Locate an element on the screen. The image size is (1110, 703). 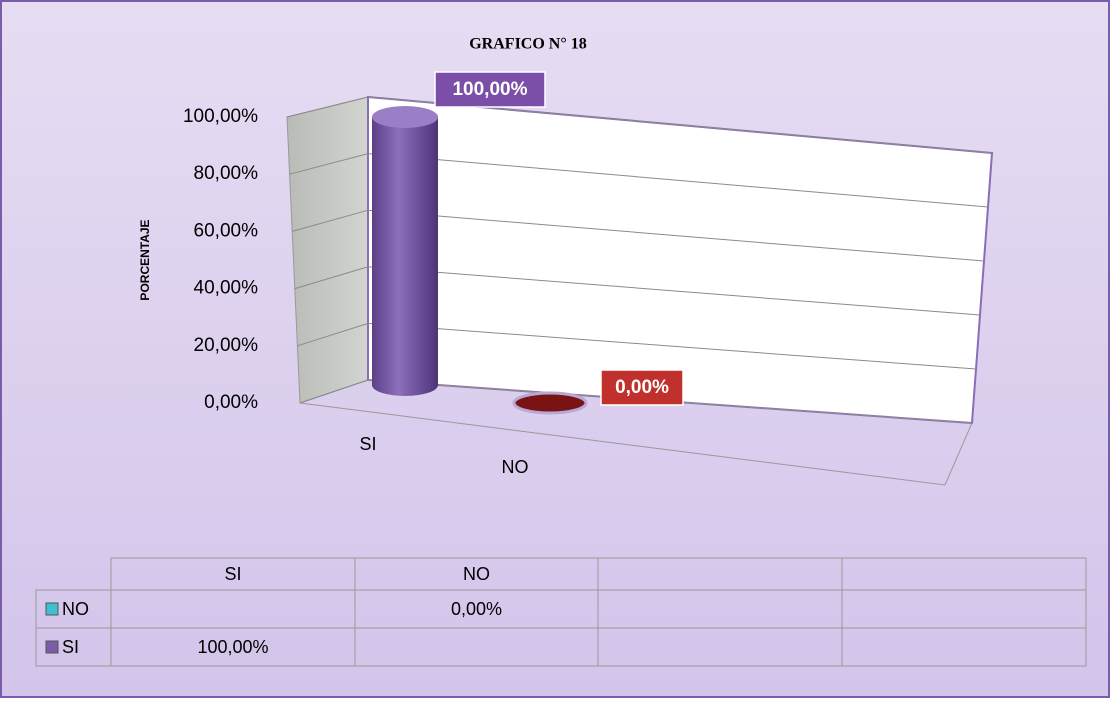
bar: 100,00% is located at coordinates (459, 233).